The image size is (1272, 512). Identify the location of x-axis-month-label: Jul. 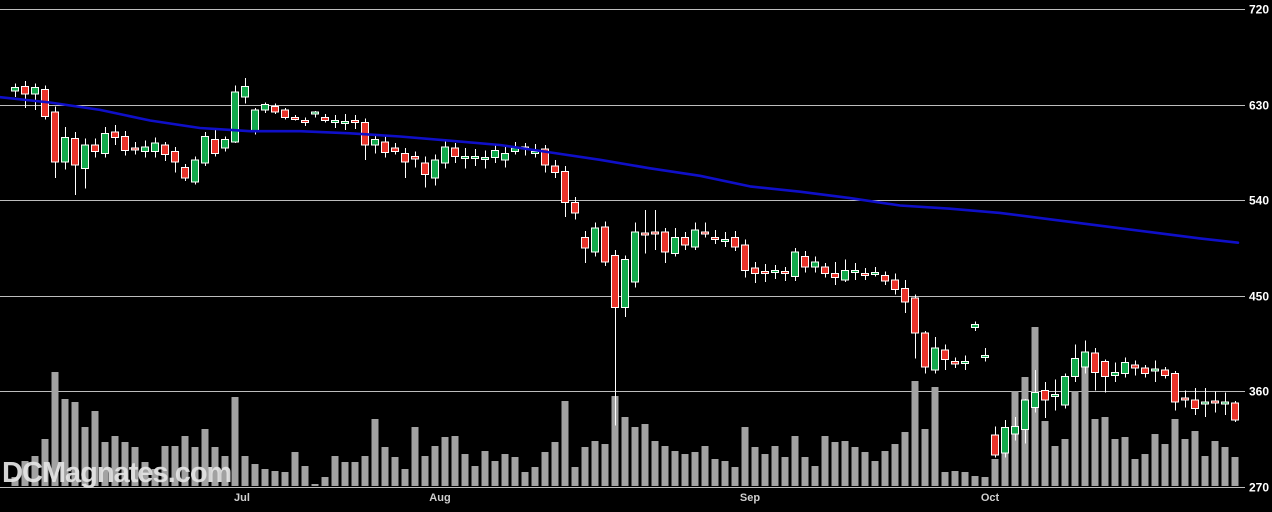
(242, 498).